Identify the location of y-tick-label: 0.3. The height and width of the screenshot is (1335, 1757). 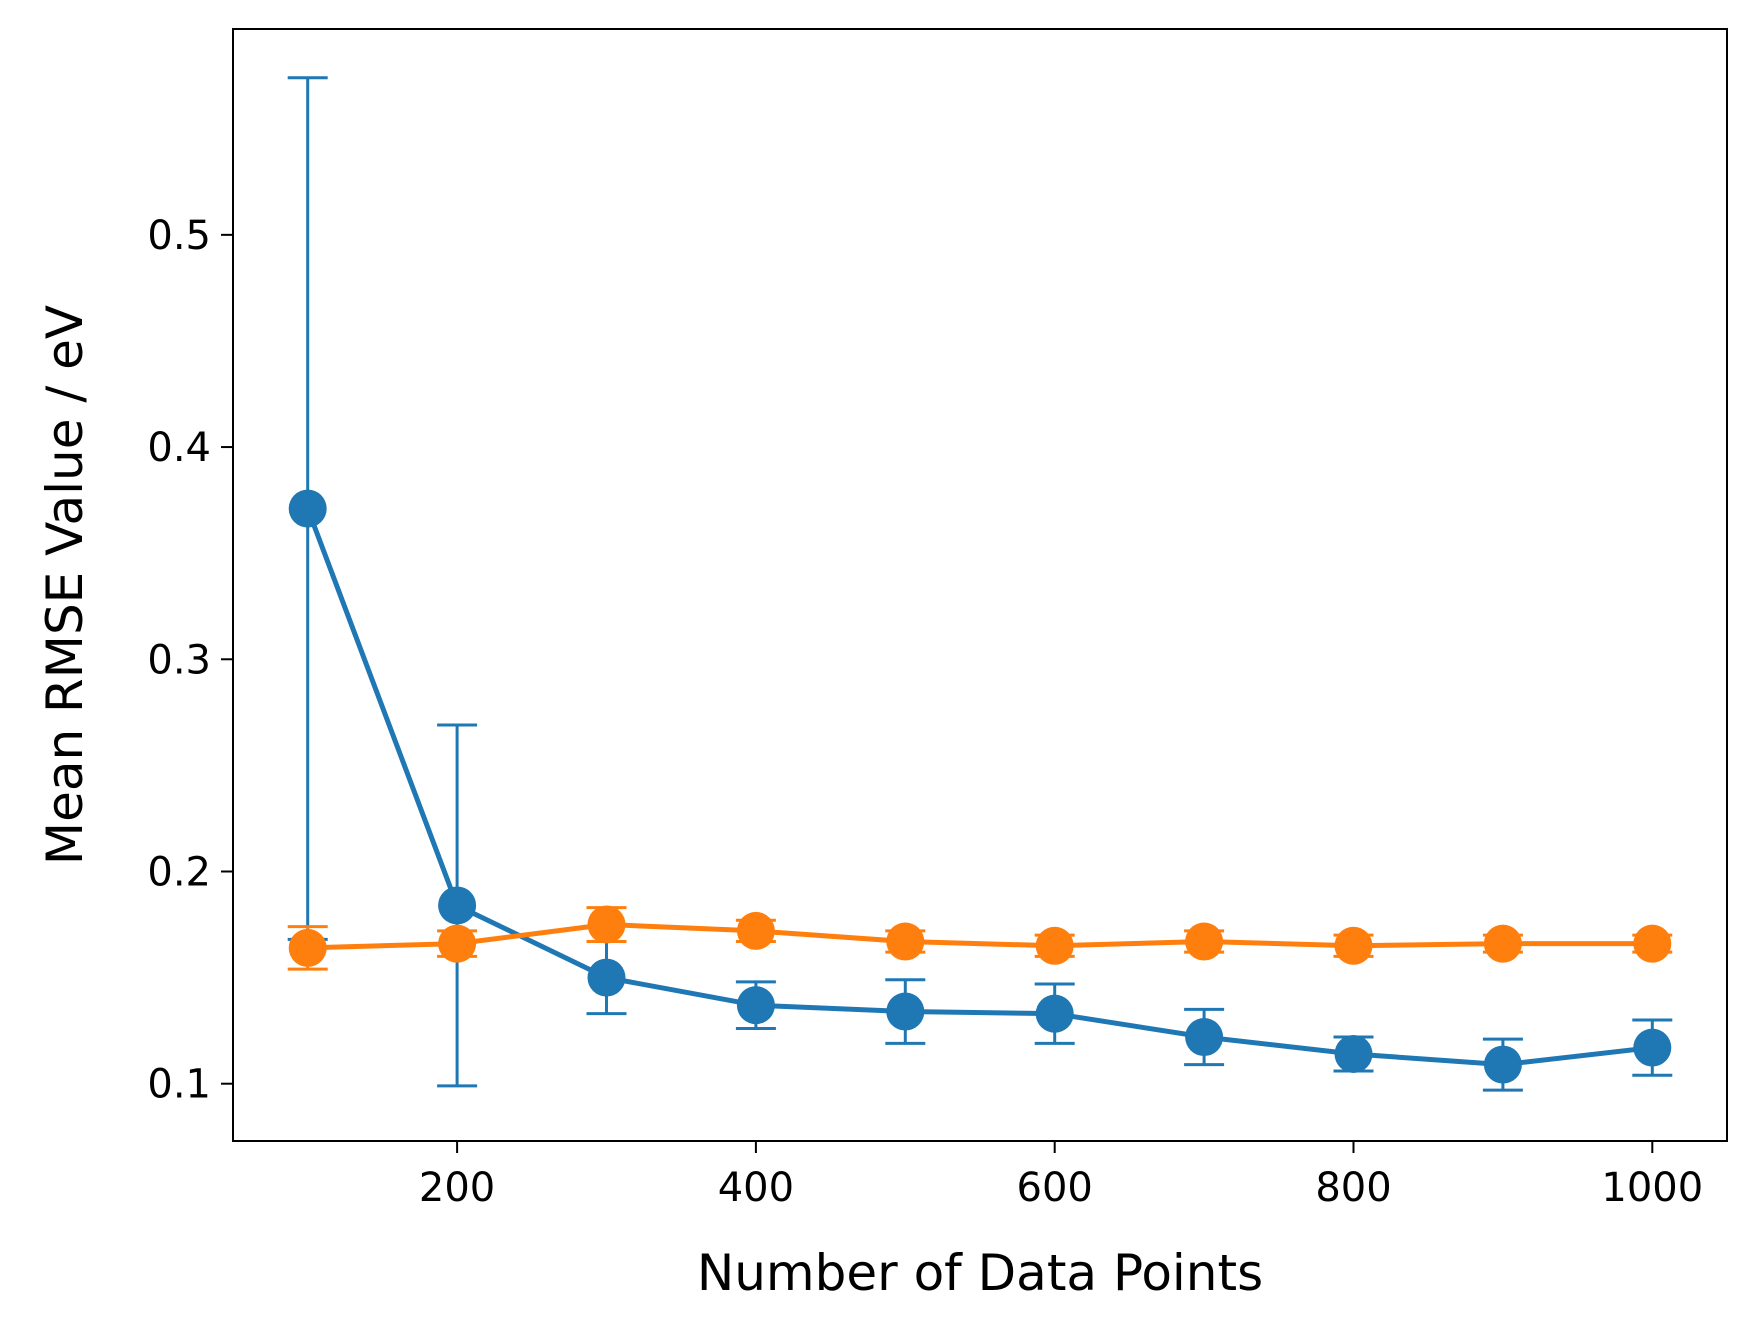
(179, 660).